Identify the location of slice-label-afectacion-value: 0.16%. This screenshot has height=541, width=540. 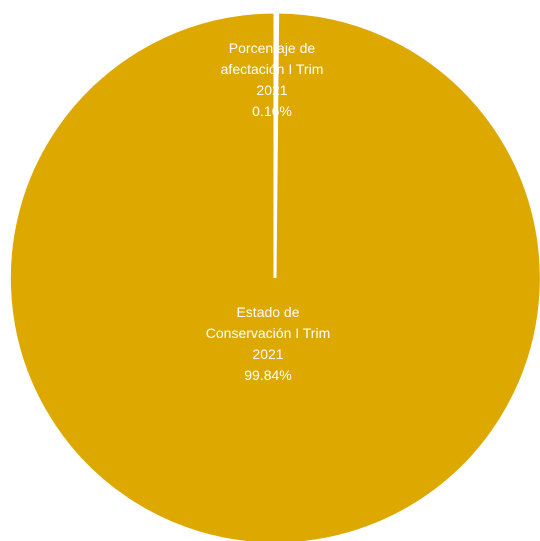
(272, 111).